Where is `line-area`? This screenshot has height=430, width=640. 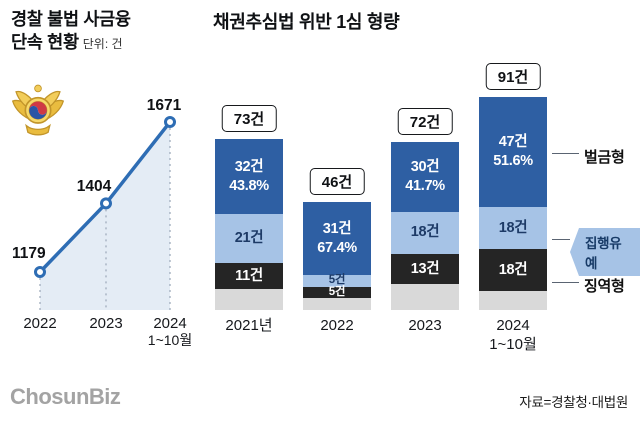
line-area is located at coordinates (105, 216).